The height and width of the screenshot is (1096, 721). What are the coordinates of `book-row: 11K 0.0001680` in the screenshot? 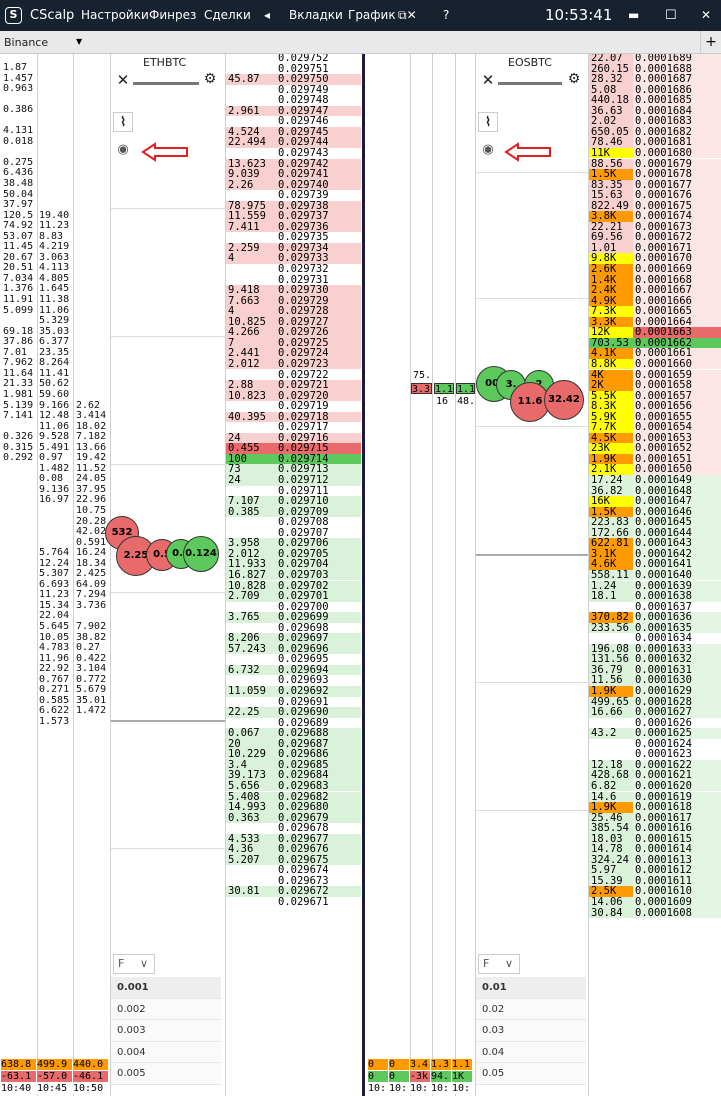 It's located at (655, 153).